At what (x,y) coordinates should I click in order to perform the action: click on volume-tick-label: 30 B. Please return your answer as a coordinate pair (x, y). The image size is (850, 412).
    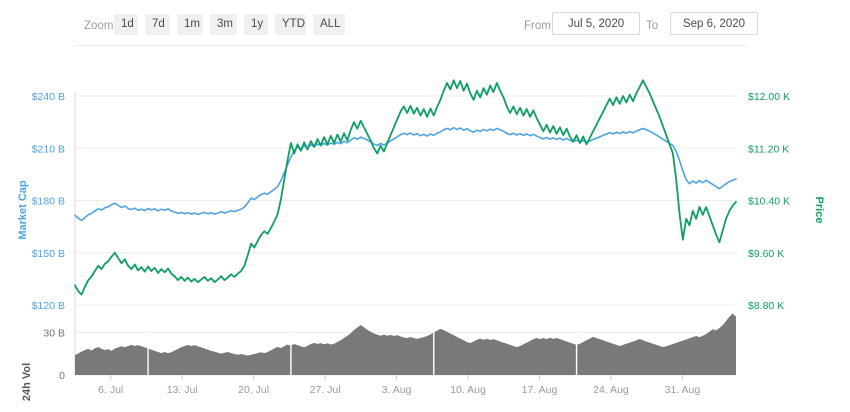
    Looking at the image, I should click on (54, 333).